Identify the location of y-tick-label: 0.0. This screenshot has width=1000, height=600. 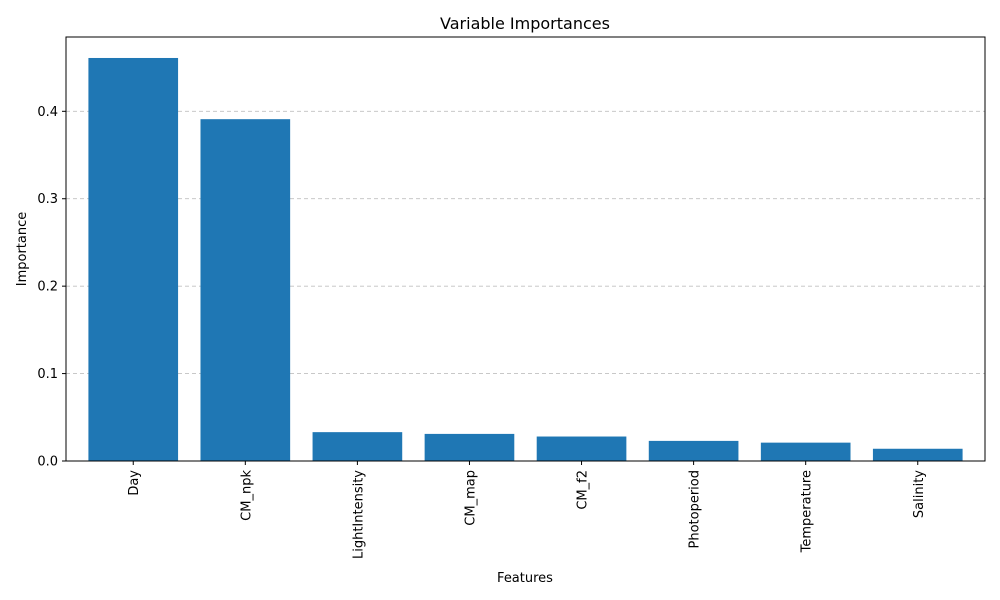
(47, 462).